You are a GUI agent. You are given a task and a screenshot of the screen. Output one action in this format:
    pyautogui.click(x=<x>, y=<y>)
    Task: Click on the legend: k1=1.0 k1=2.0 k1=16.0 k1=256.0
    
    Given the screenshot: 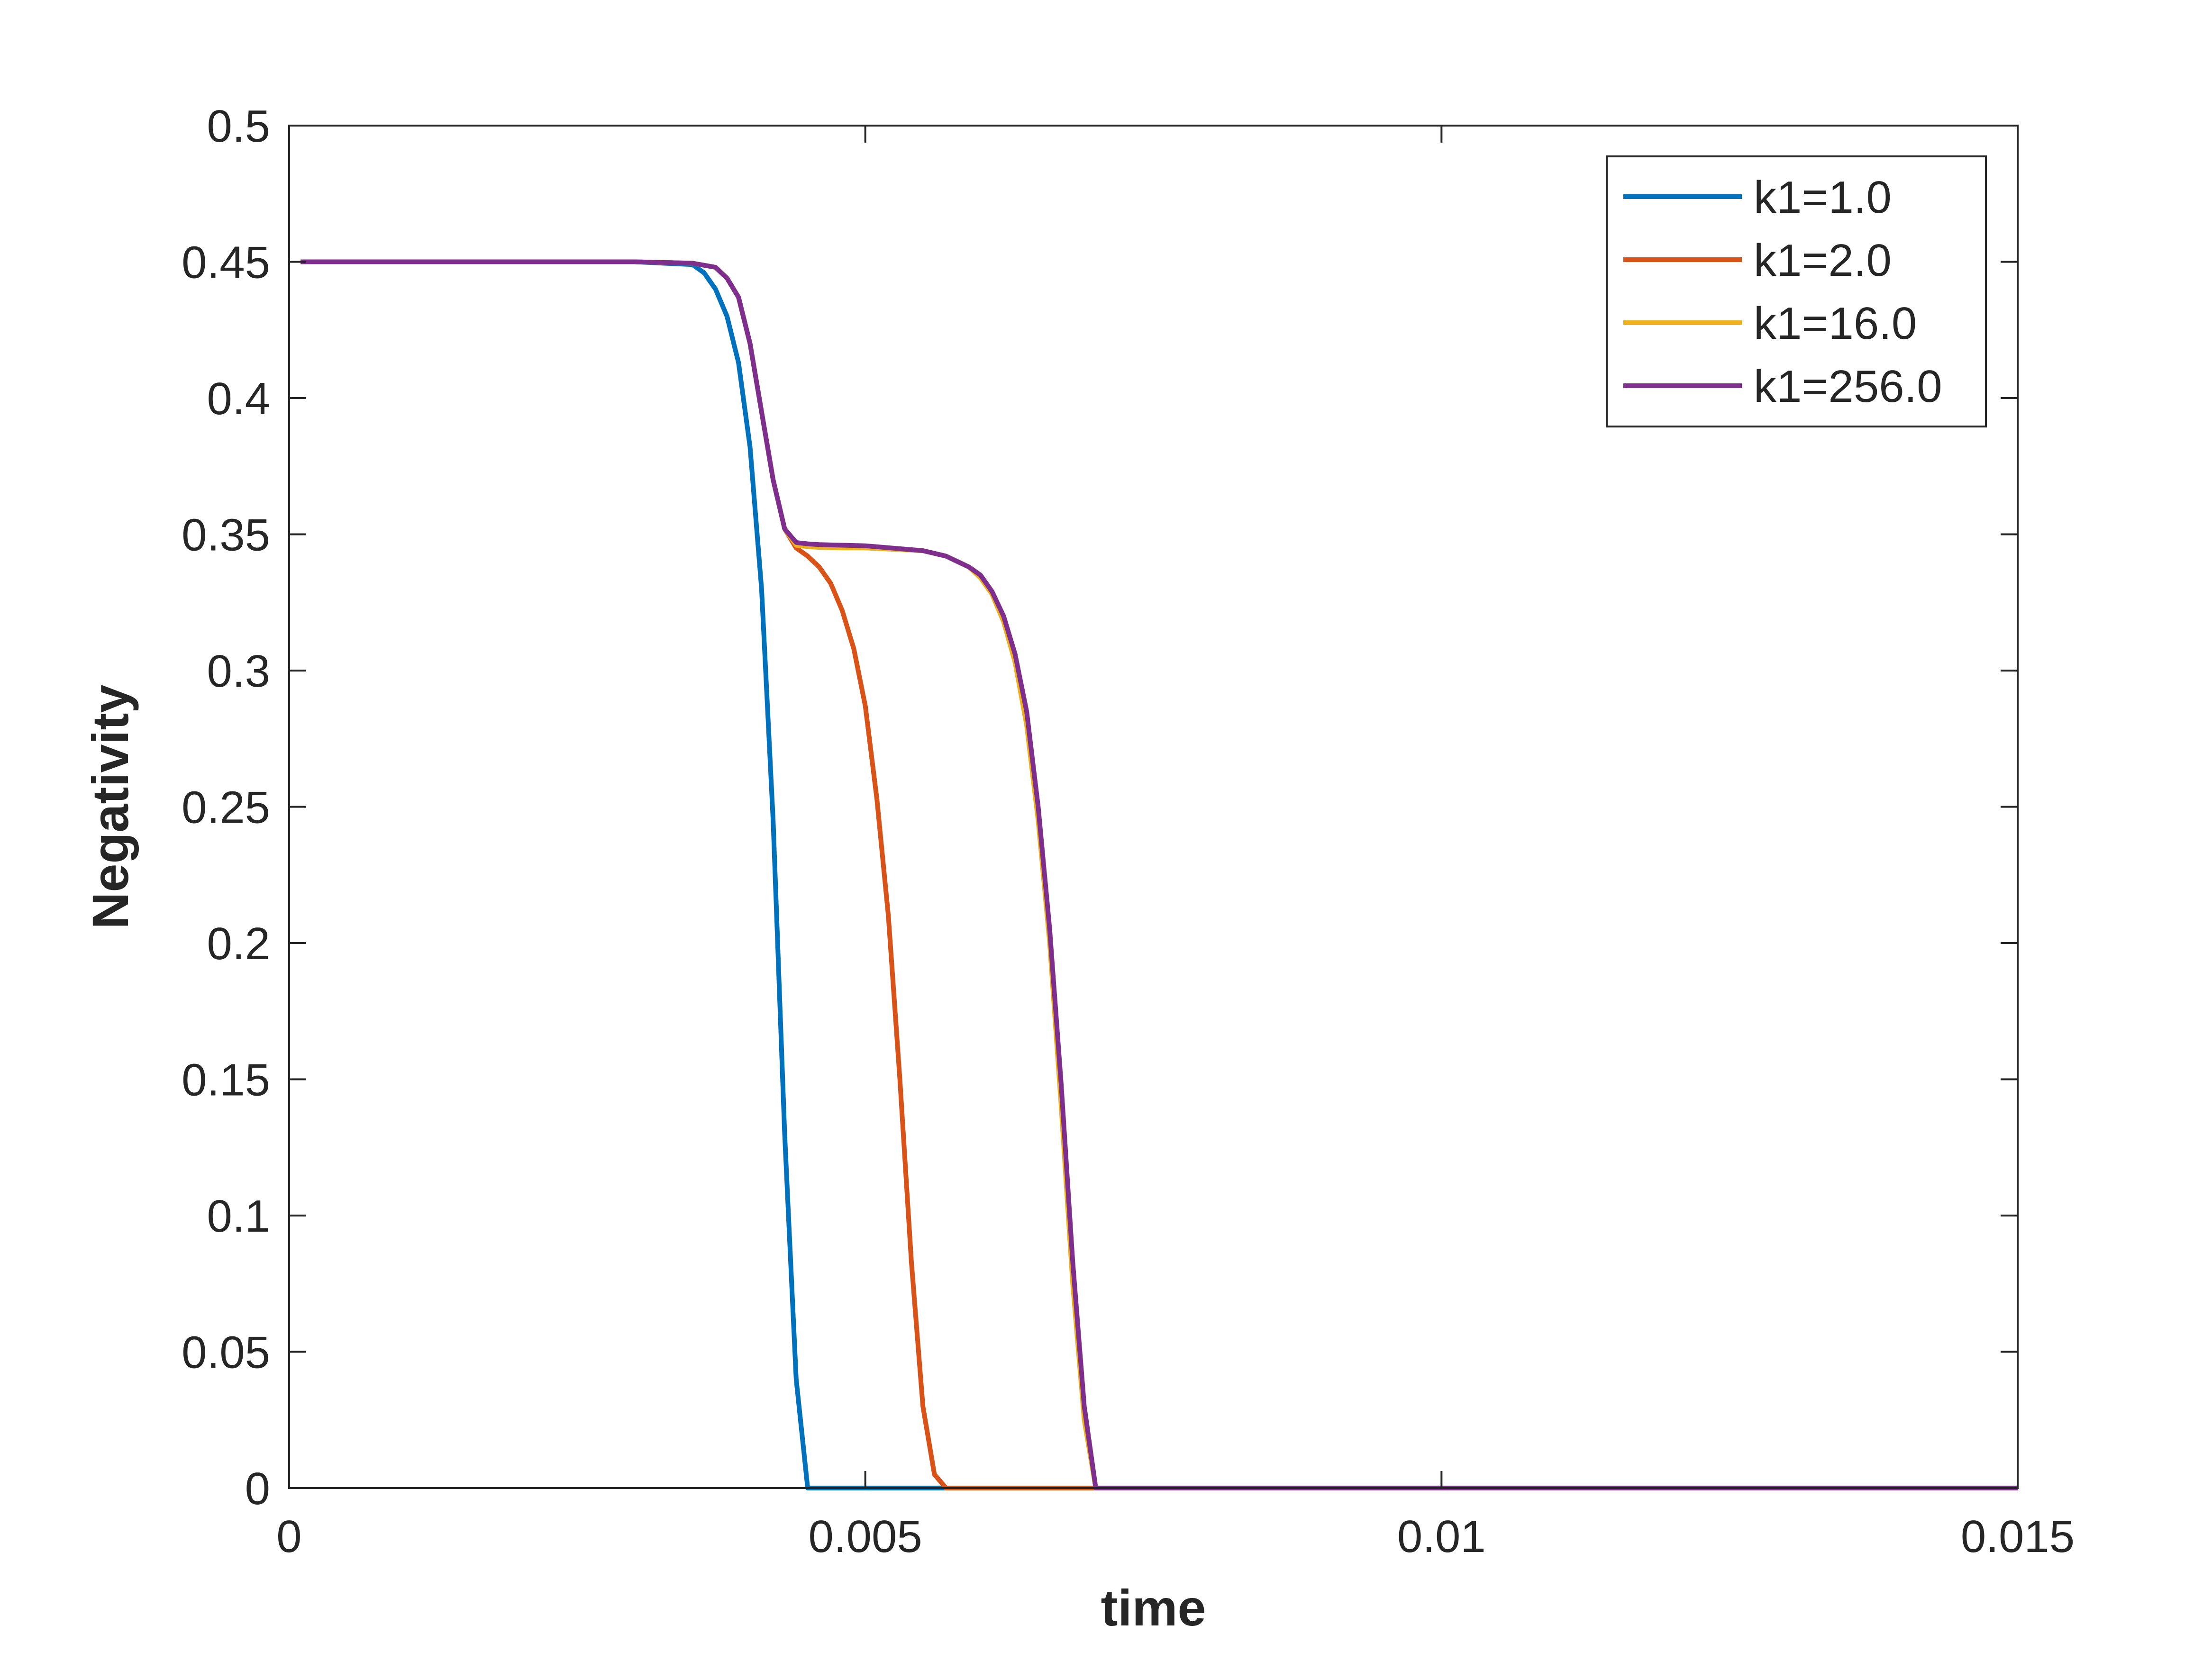 What is the action you would take?
    pyautogui.click(x=1796, y=291)
    